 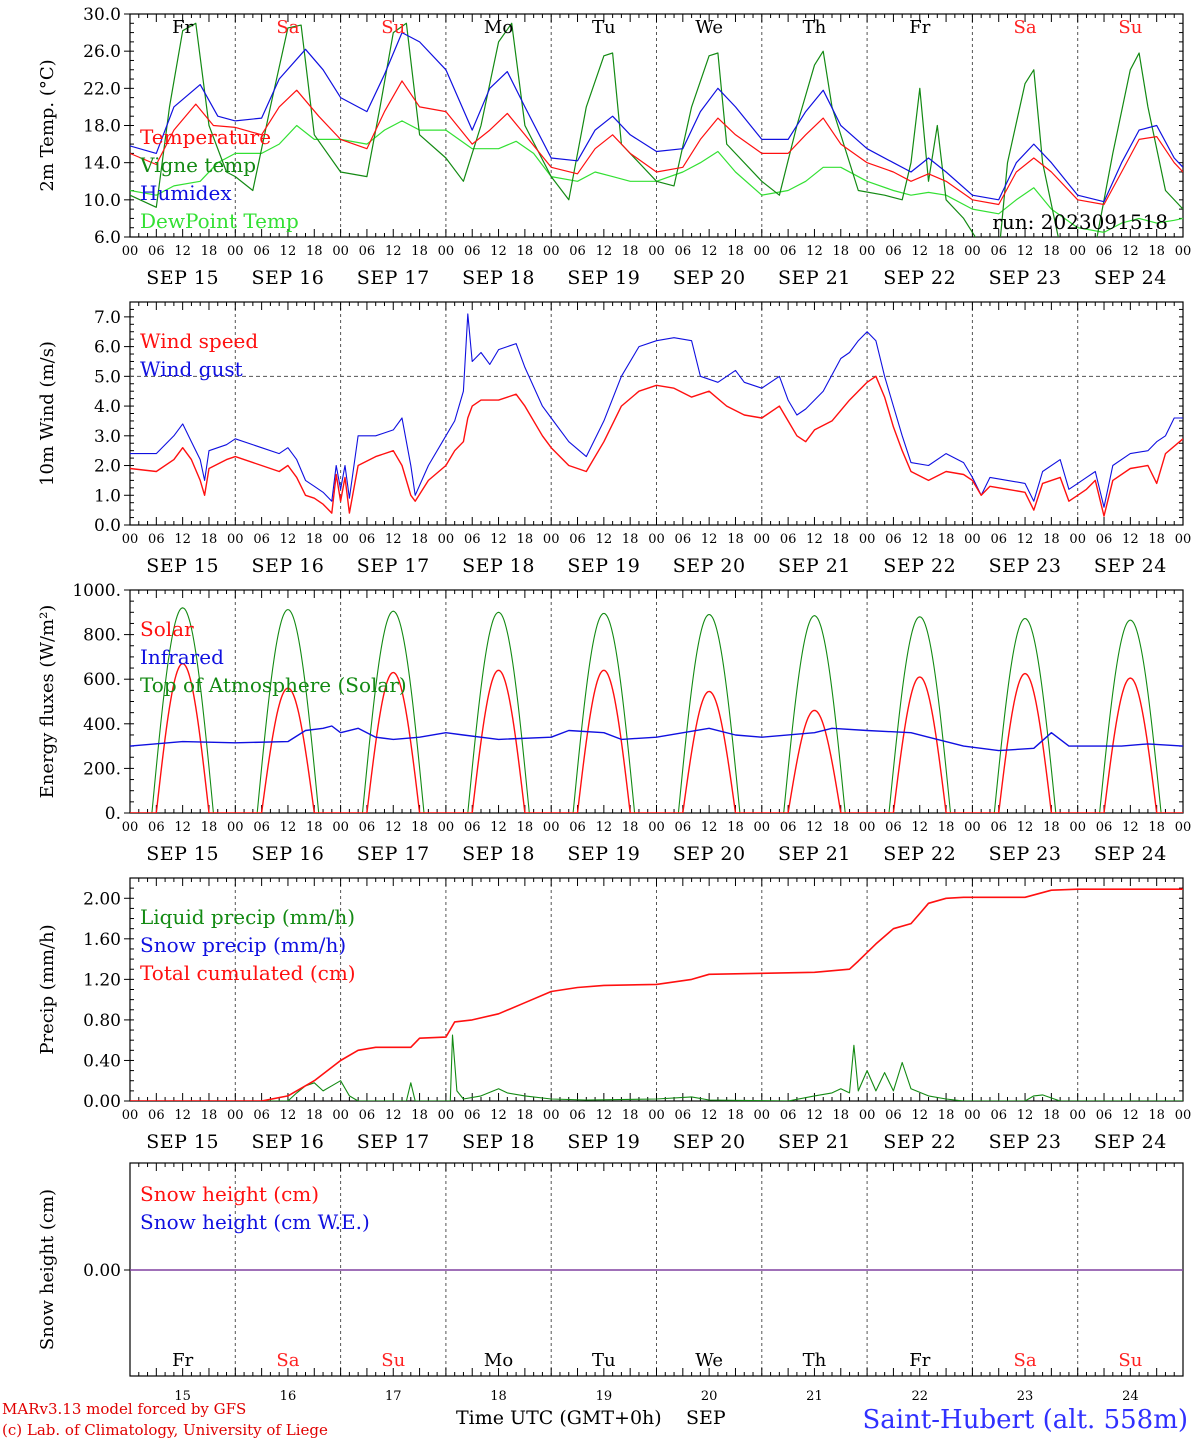 What do you see at coordinates (498, 1360) in the screenshot?
I see `day-name-label: Mo` at bounding box center [498, 1360].